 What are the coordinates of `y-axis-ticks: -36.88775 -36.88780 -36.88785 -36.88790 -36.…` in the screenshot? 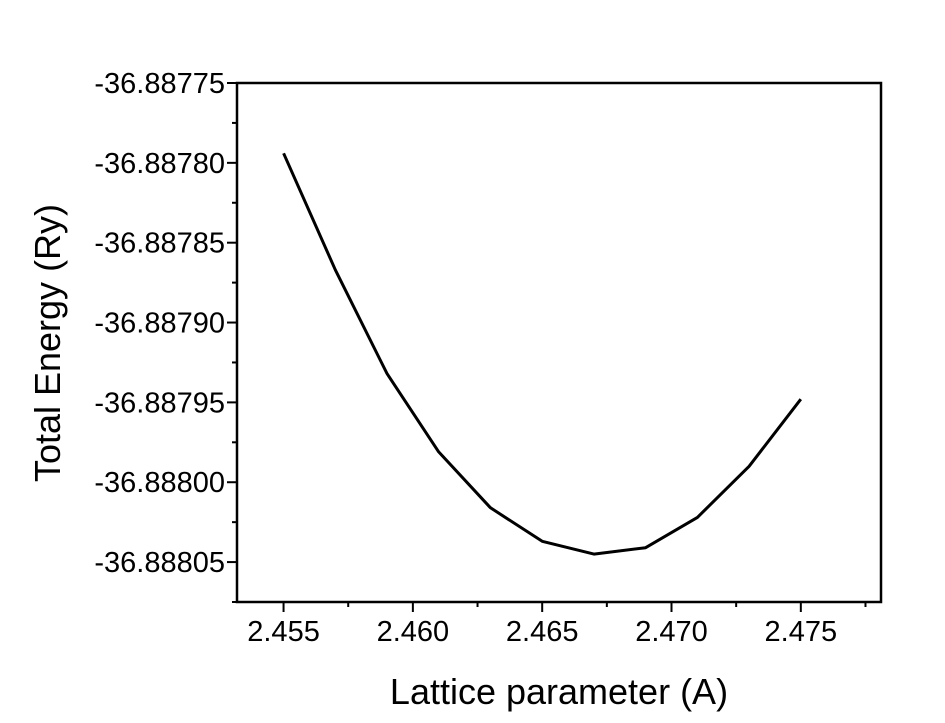 It's located at (165, 335).